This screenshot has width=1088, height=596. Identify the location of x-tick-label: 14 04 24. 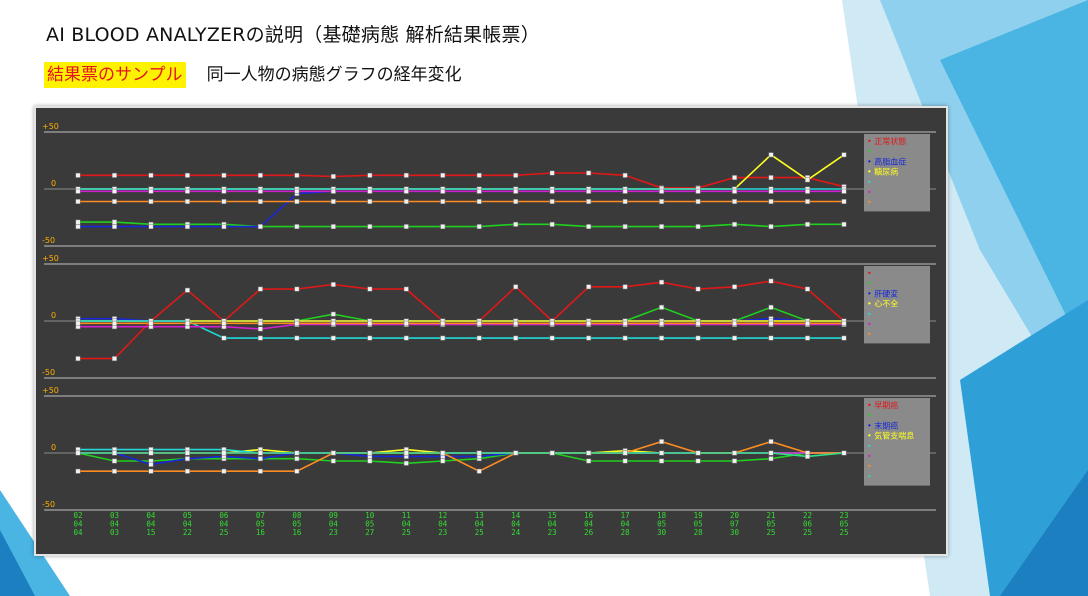
(516, 524).